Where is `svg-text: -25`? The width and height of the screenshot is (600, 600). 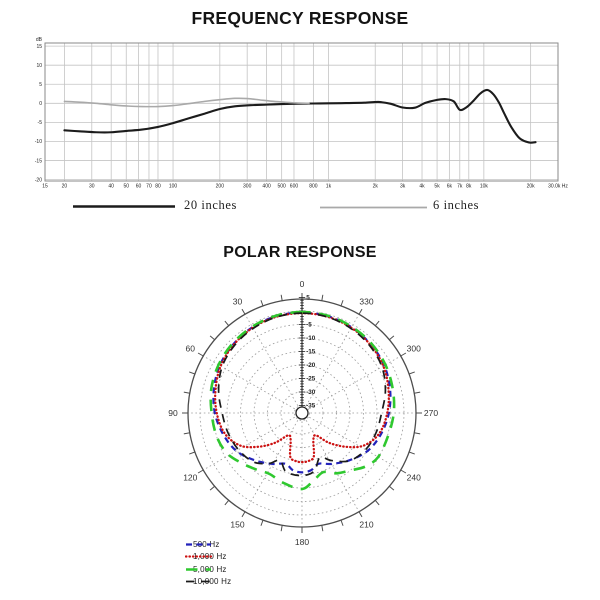 svg-text: -25 is located at coordinates (311, 379).